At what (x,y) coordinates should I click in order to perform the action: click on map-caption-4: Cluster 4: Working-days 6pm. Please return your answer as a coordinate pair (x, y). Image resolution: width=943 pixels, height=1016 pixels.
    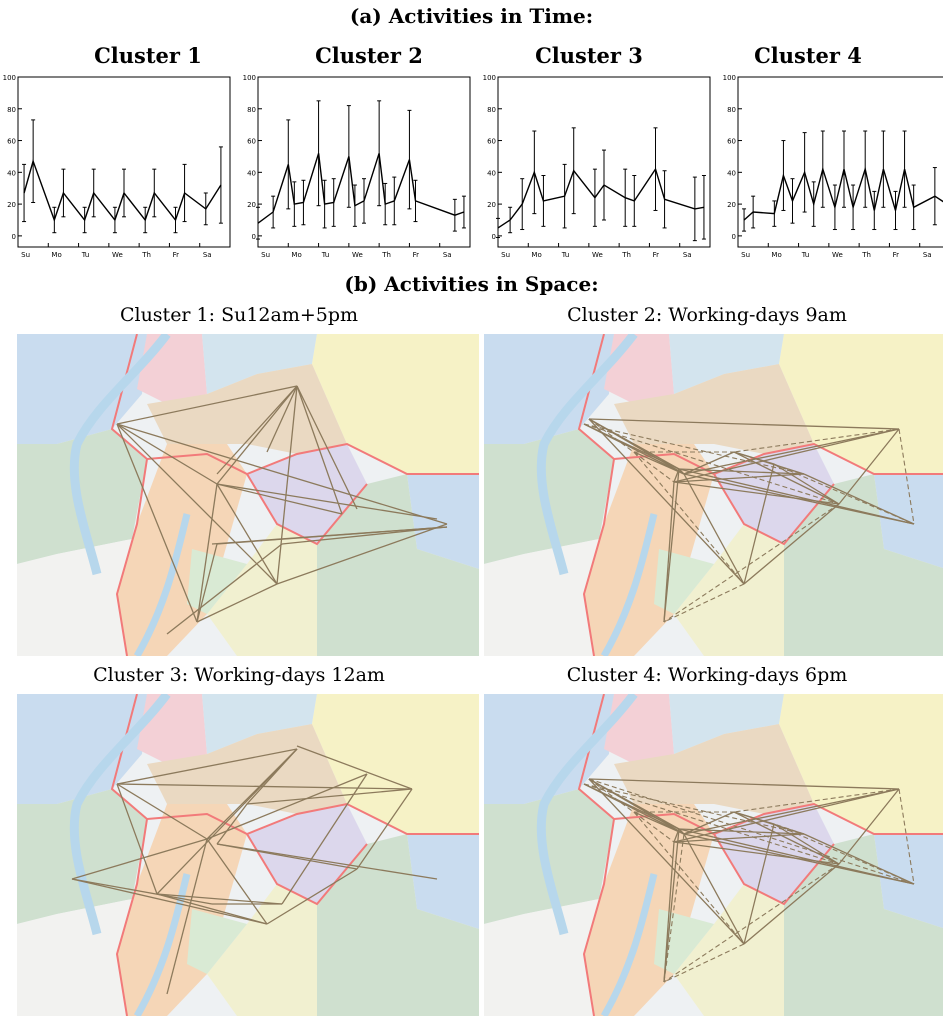
    Looking at the image, I should click on (707, 675).